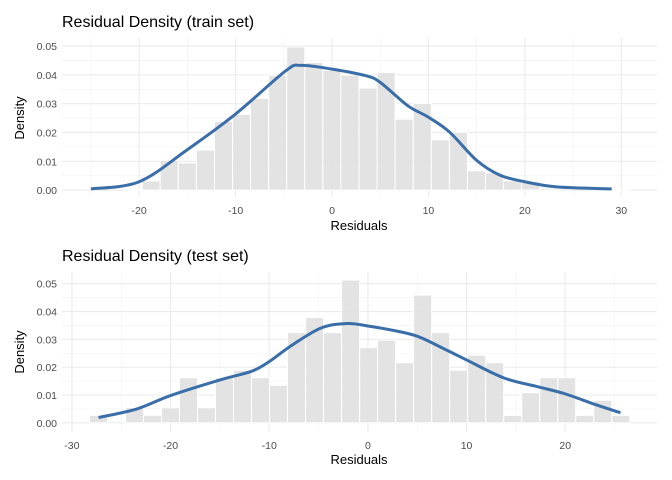  What do you see at coordinates (155, 256) in the screenshot?
I see `chart-title: Residual Density (test set)` at bounding box center [155, 256].